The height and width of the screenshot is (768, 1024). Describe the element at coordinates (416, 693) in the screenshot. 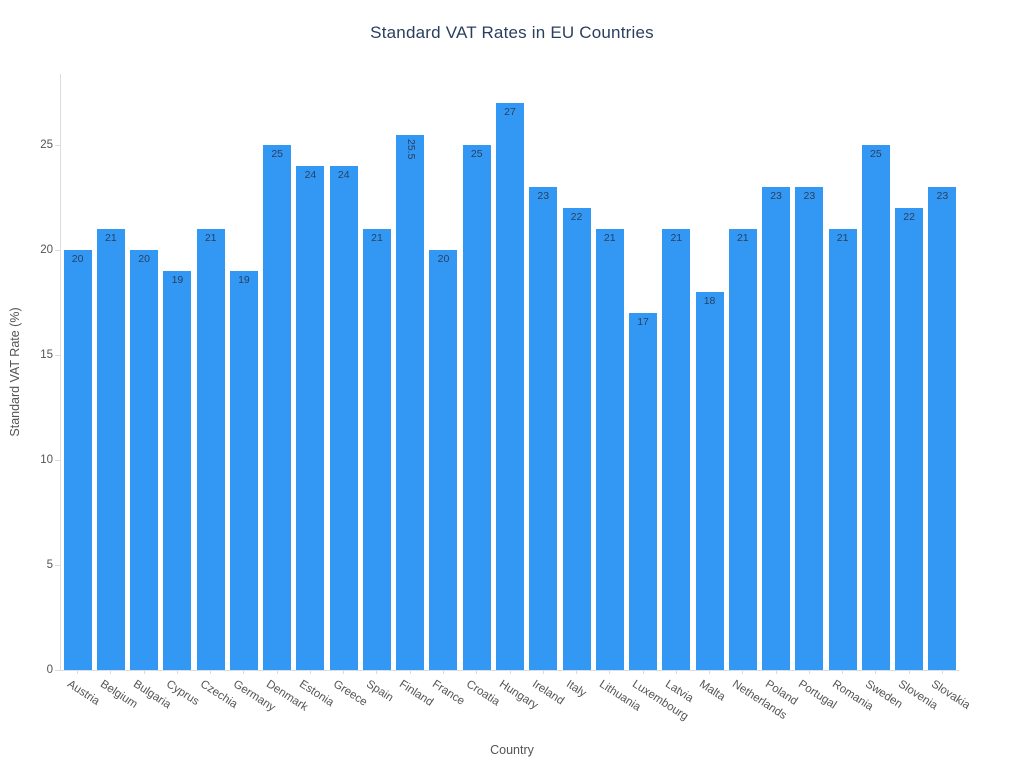

I see `x-tick-label: Finland` at that location.